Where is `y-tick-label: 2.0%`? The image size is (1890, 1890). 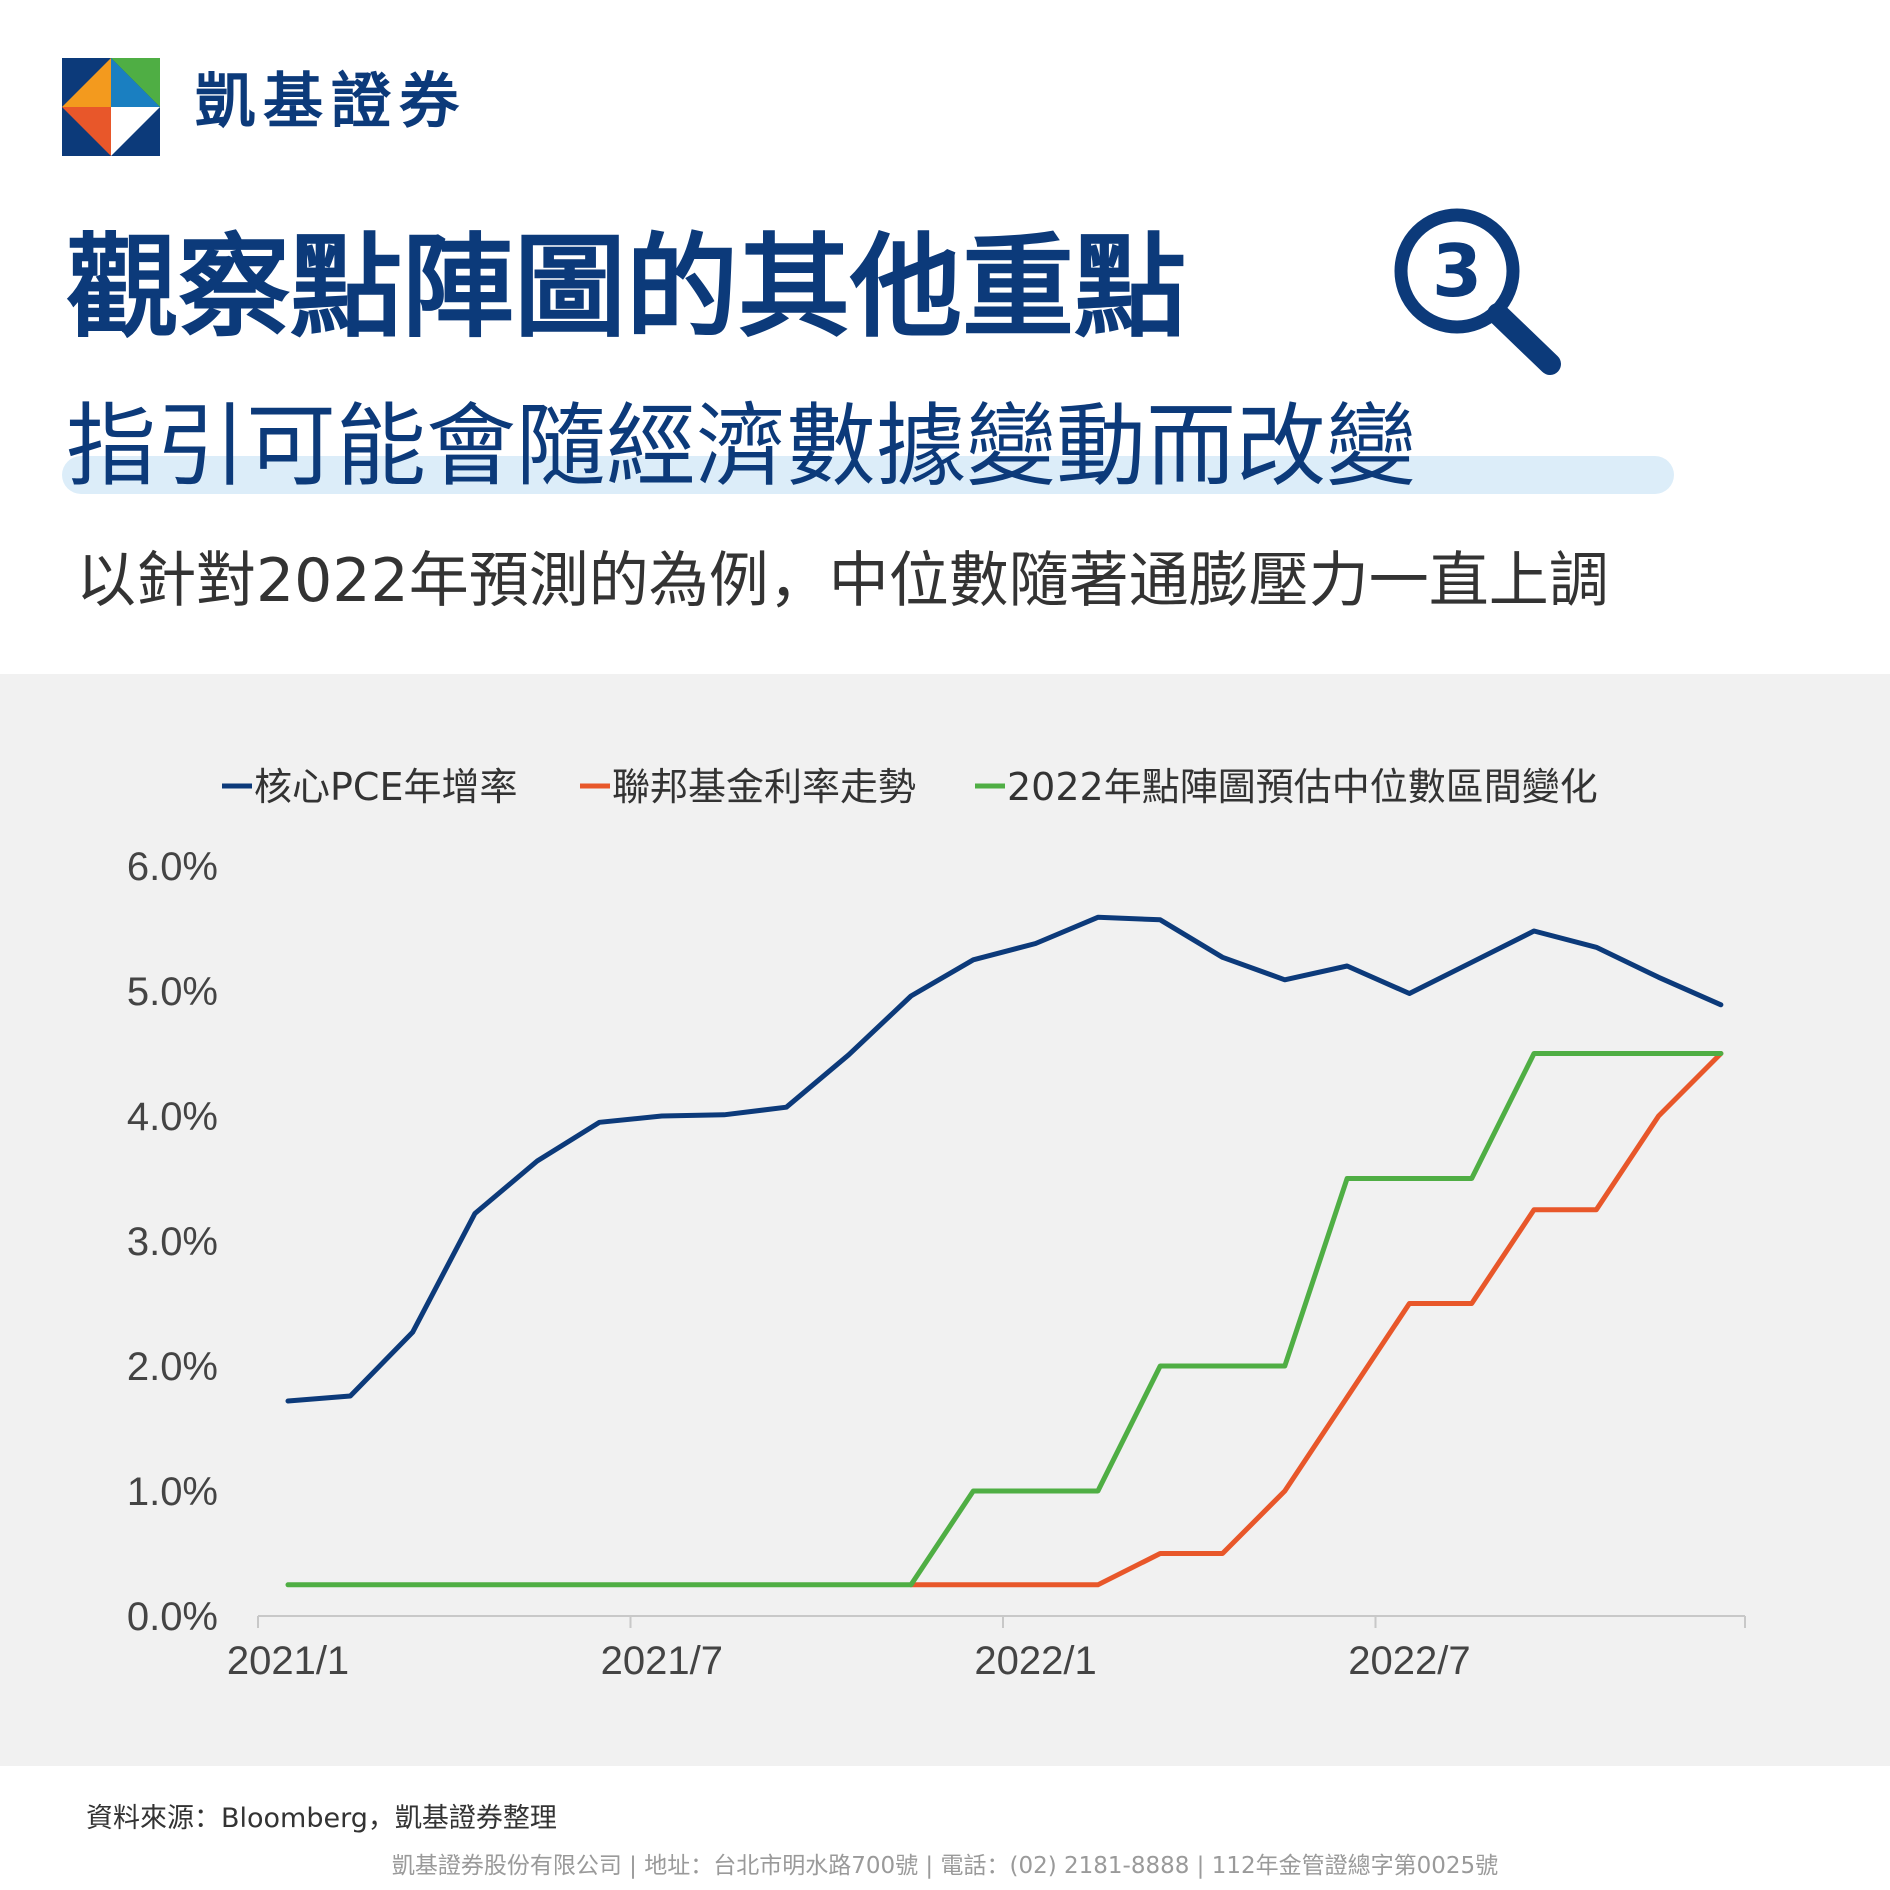
y-tick-label: 2.0% is located at coordinates (172, 1367).